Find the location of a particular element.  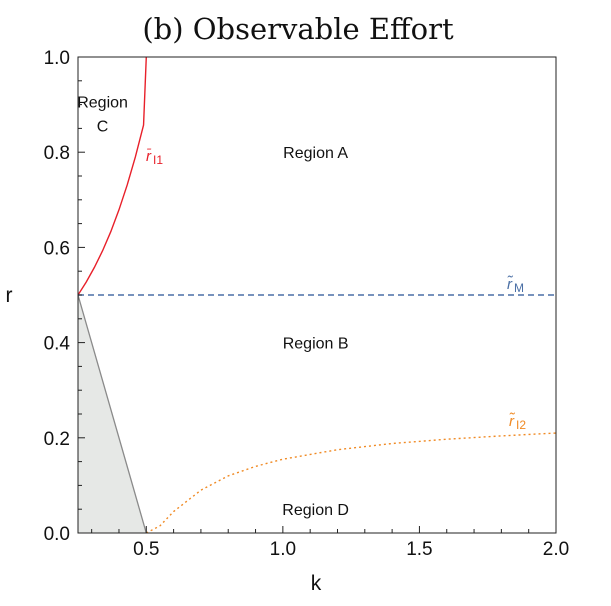

r-tilde-i2-label: r̃ I2 is located at coordinates (518, 422).